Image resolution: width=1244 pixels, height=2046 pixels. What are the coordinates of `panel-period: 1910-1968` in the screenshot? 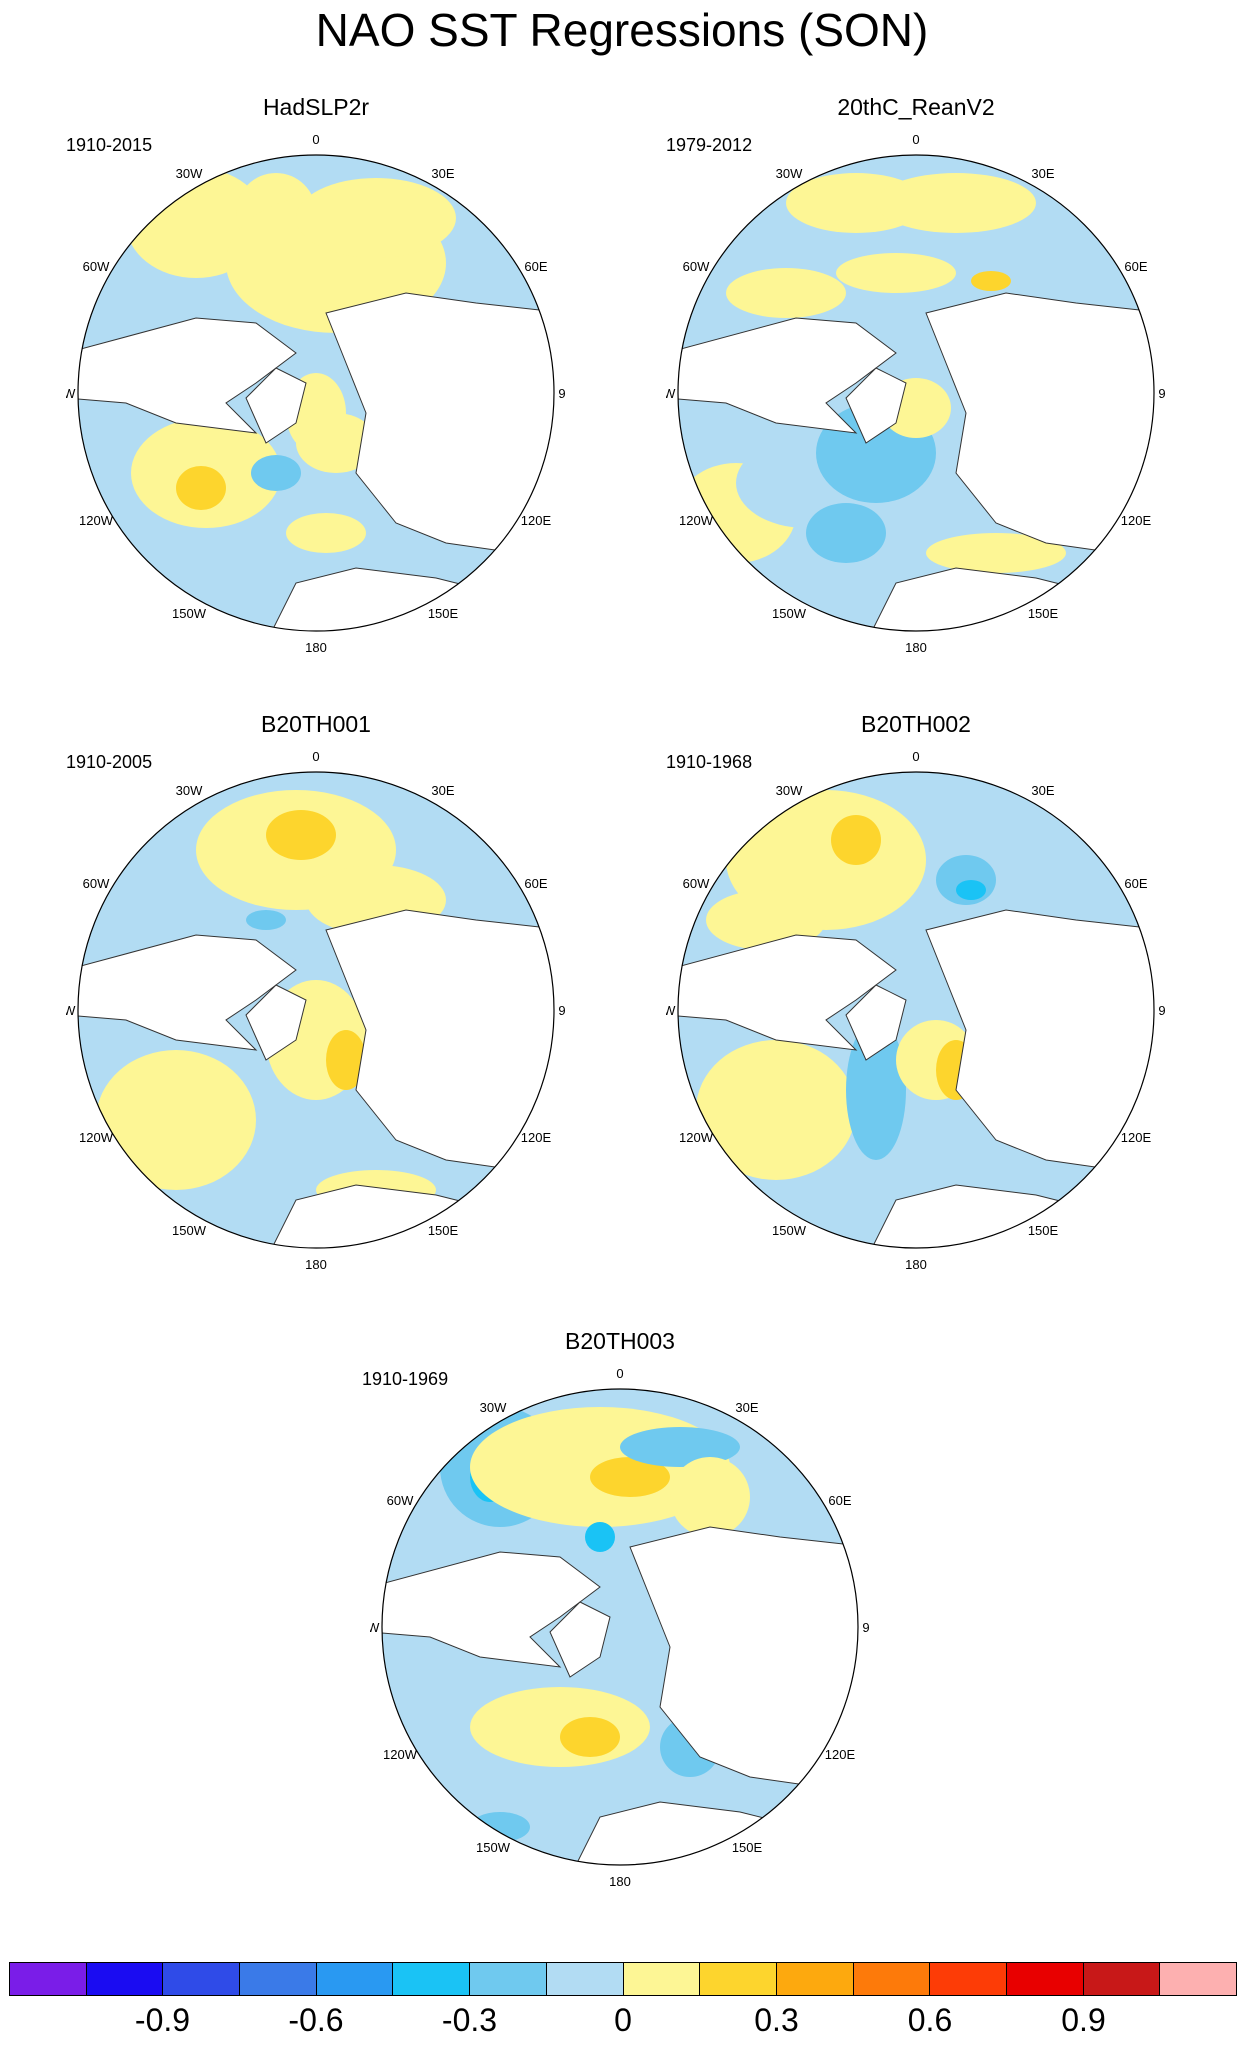 It's located at (709, 762).